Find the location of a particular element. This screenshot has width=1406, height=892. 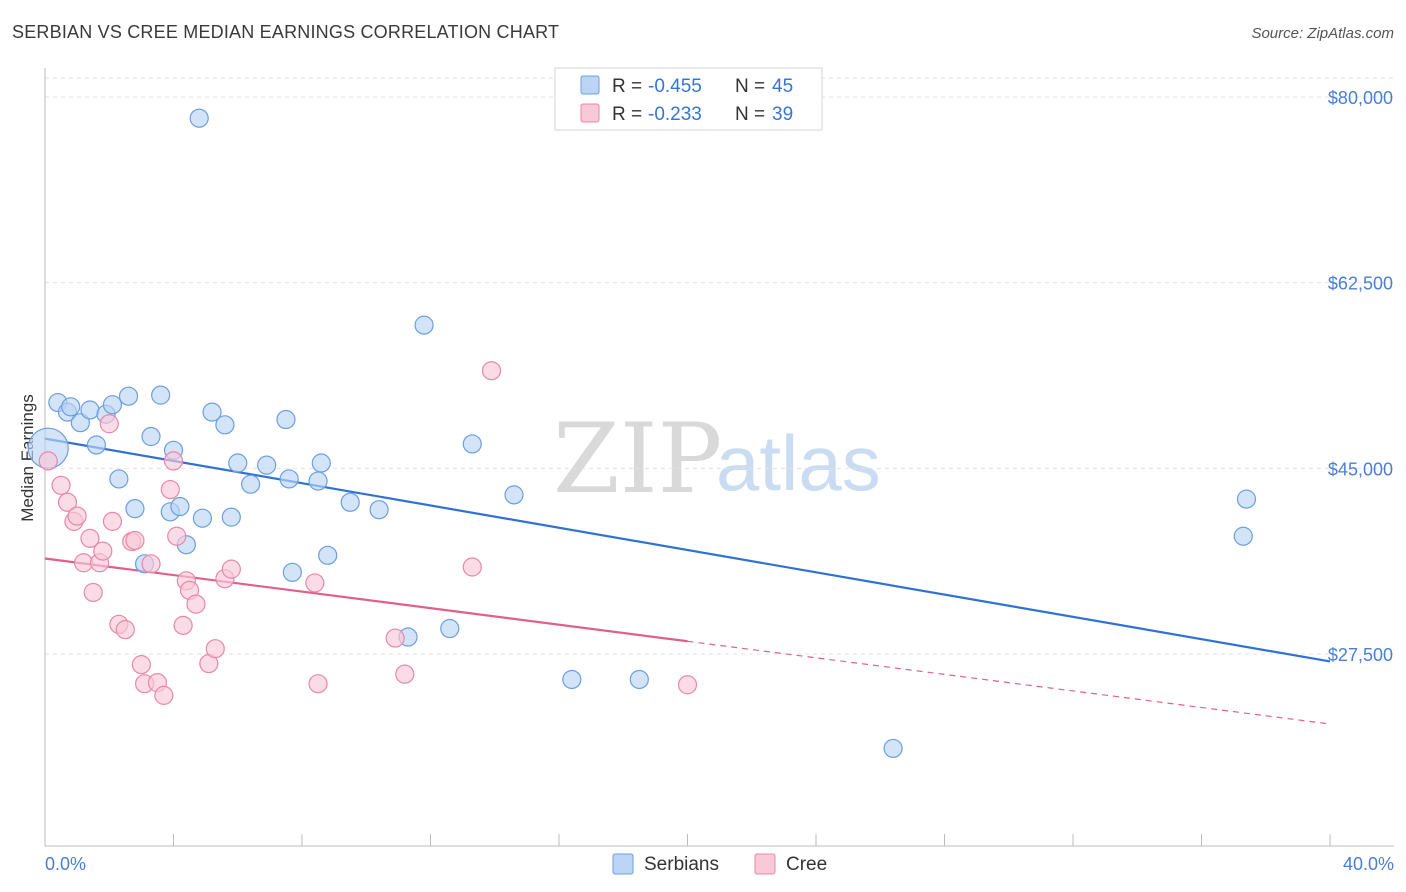

cree-trend-line-extension is located at coordinates (1009, 682).